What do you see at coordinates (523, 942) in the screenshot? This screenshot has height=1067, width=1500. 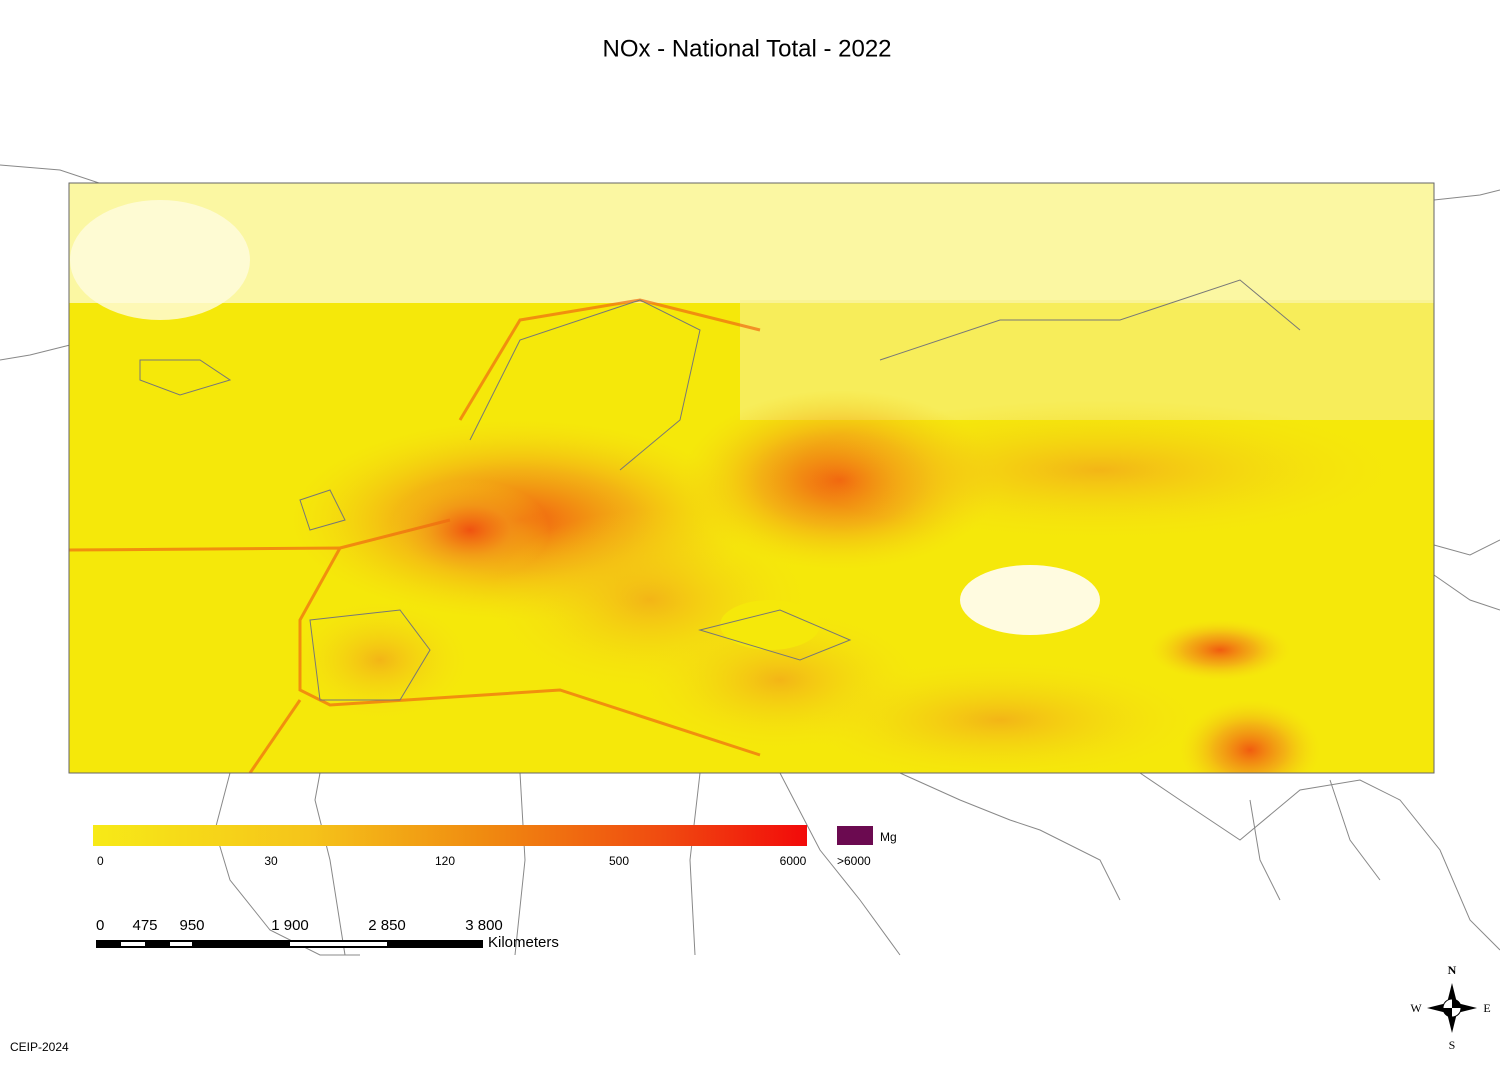 I see `scale-unit: Kilometers` at bounding box center [523, 942].